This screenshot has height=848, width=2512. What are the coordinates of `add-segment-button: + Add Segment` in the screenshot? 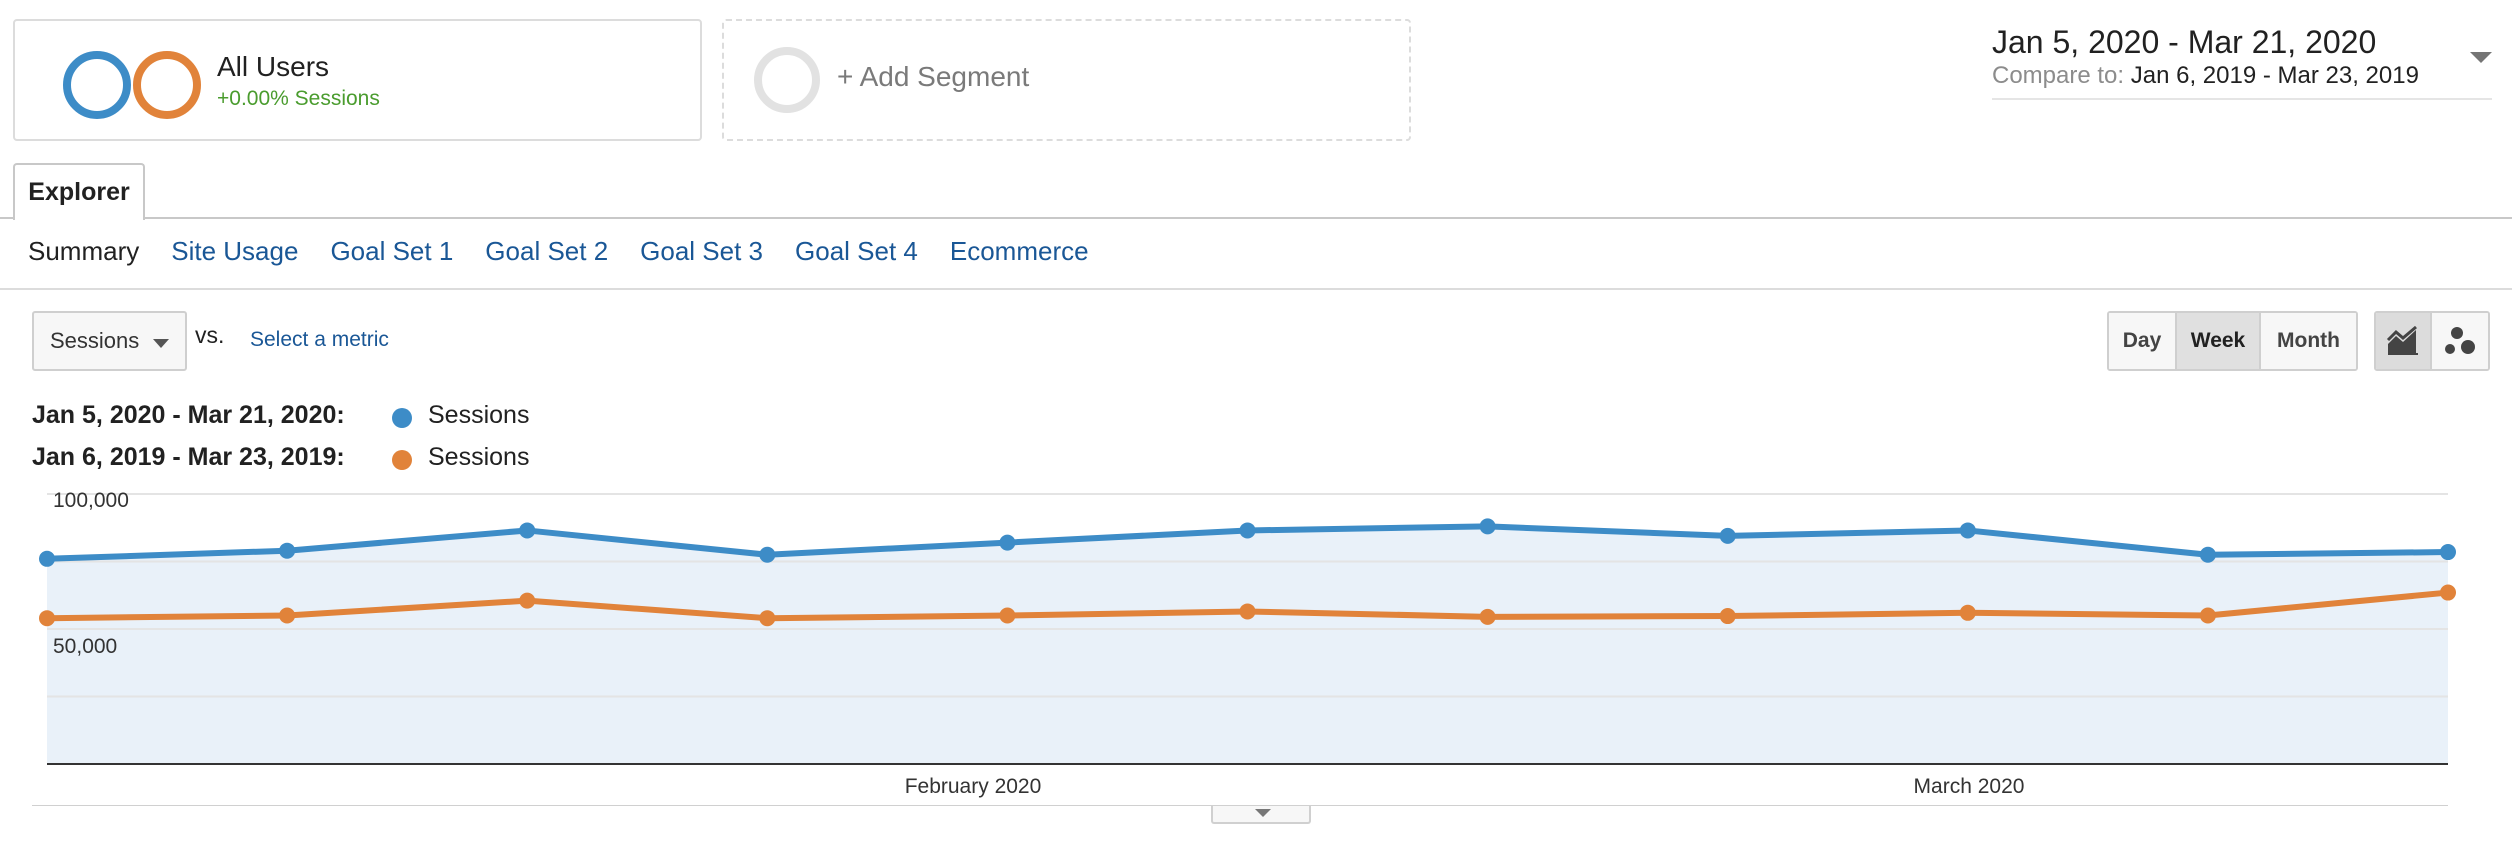 It's located at (1066, 80).